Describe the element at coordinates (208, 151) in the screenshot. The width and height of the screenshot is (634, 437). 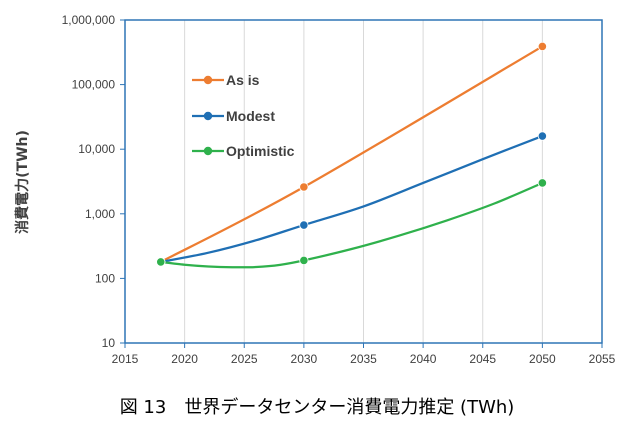
I see `legend-marker-optimistic` at that location.